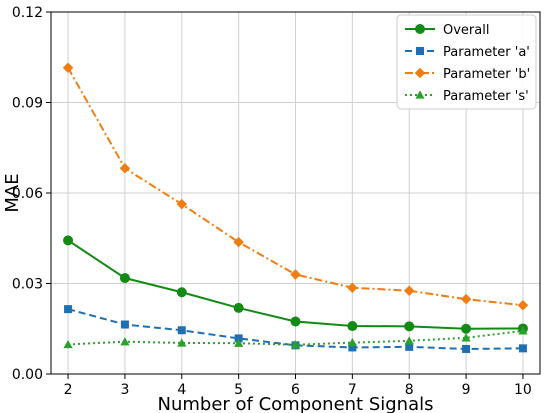 This screenshot has width=550, height=413. Describe the element at coordinates (68, 390) in the screenshot. I see `x-tick-label: 2` at that location.